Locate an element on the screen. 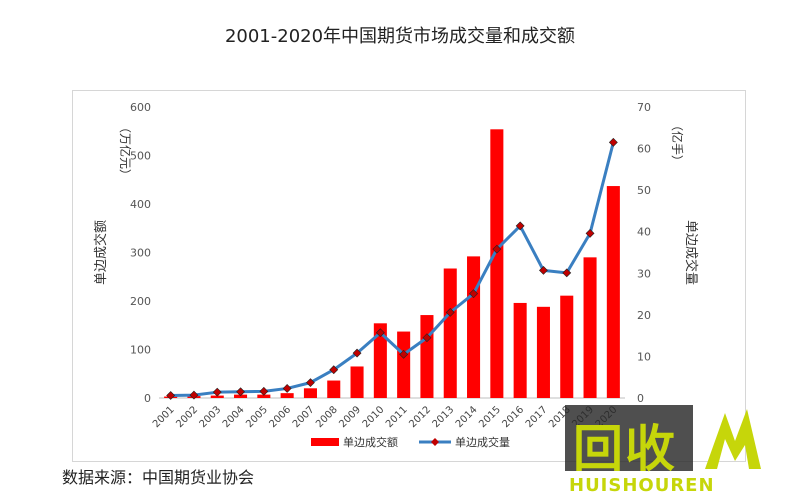 This screenshot has width=800, height=500. y-right-tick-label: 10 is located at coordinates (644, 356).